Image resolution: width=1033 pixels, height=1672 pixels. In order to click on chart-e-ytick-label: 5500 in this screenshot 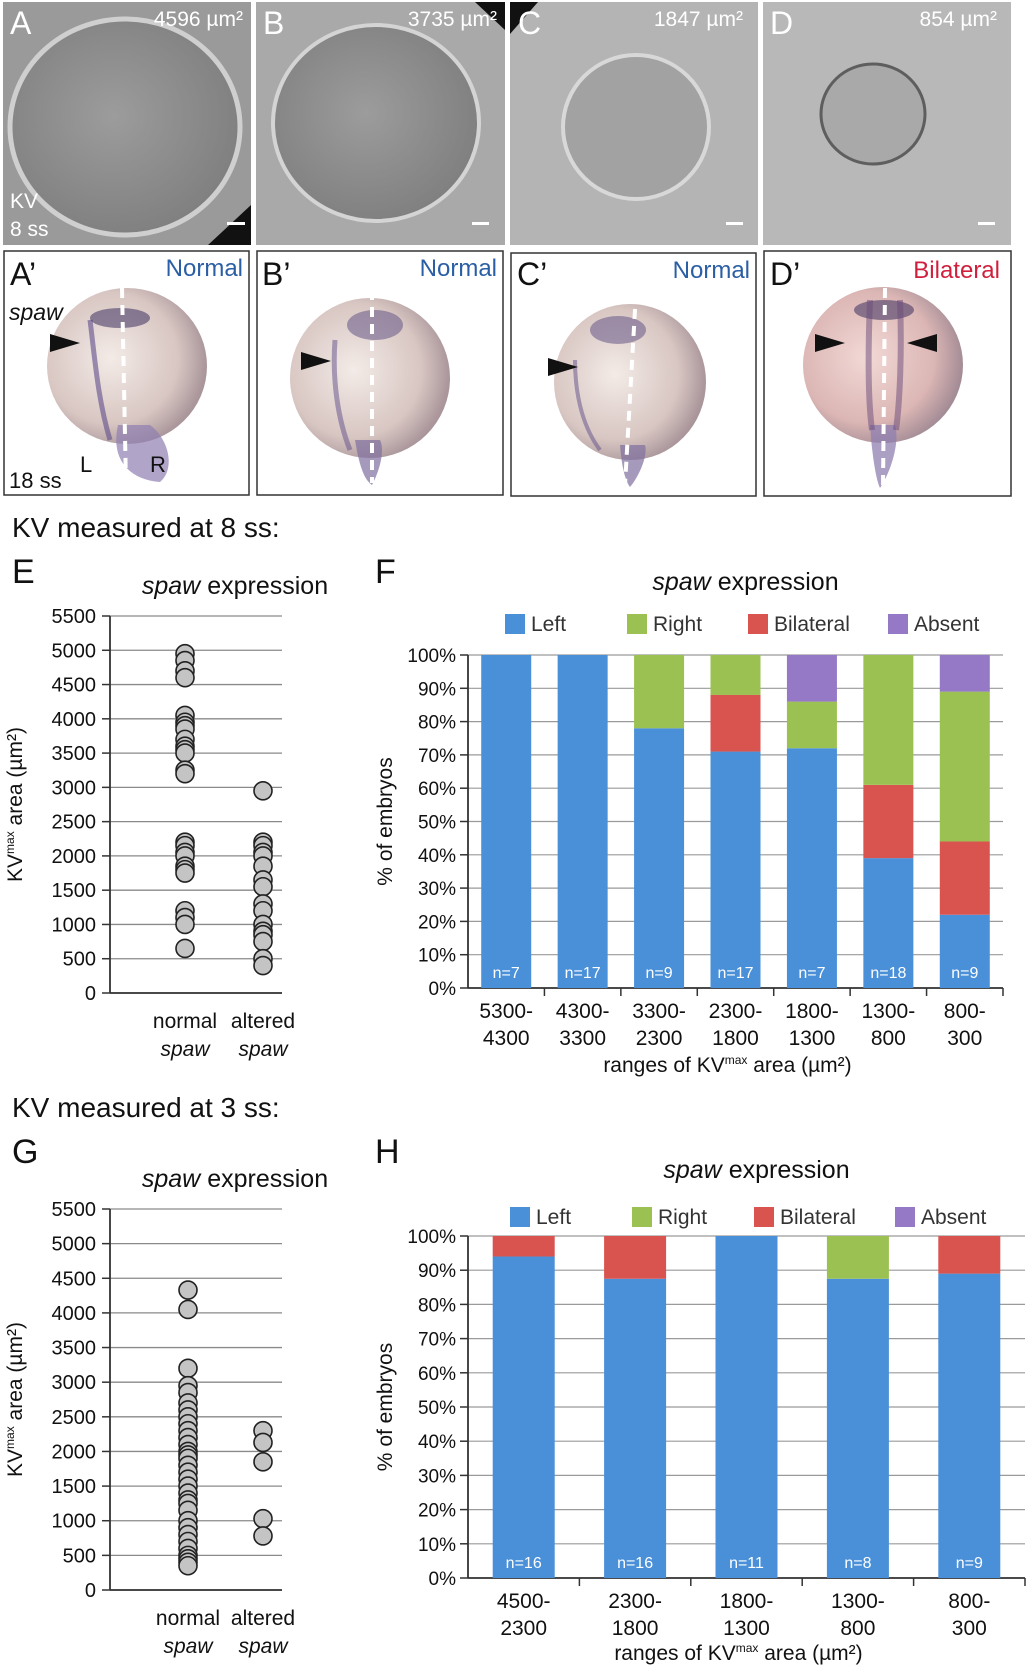, I will do `click(74, 617)`.